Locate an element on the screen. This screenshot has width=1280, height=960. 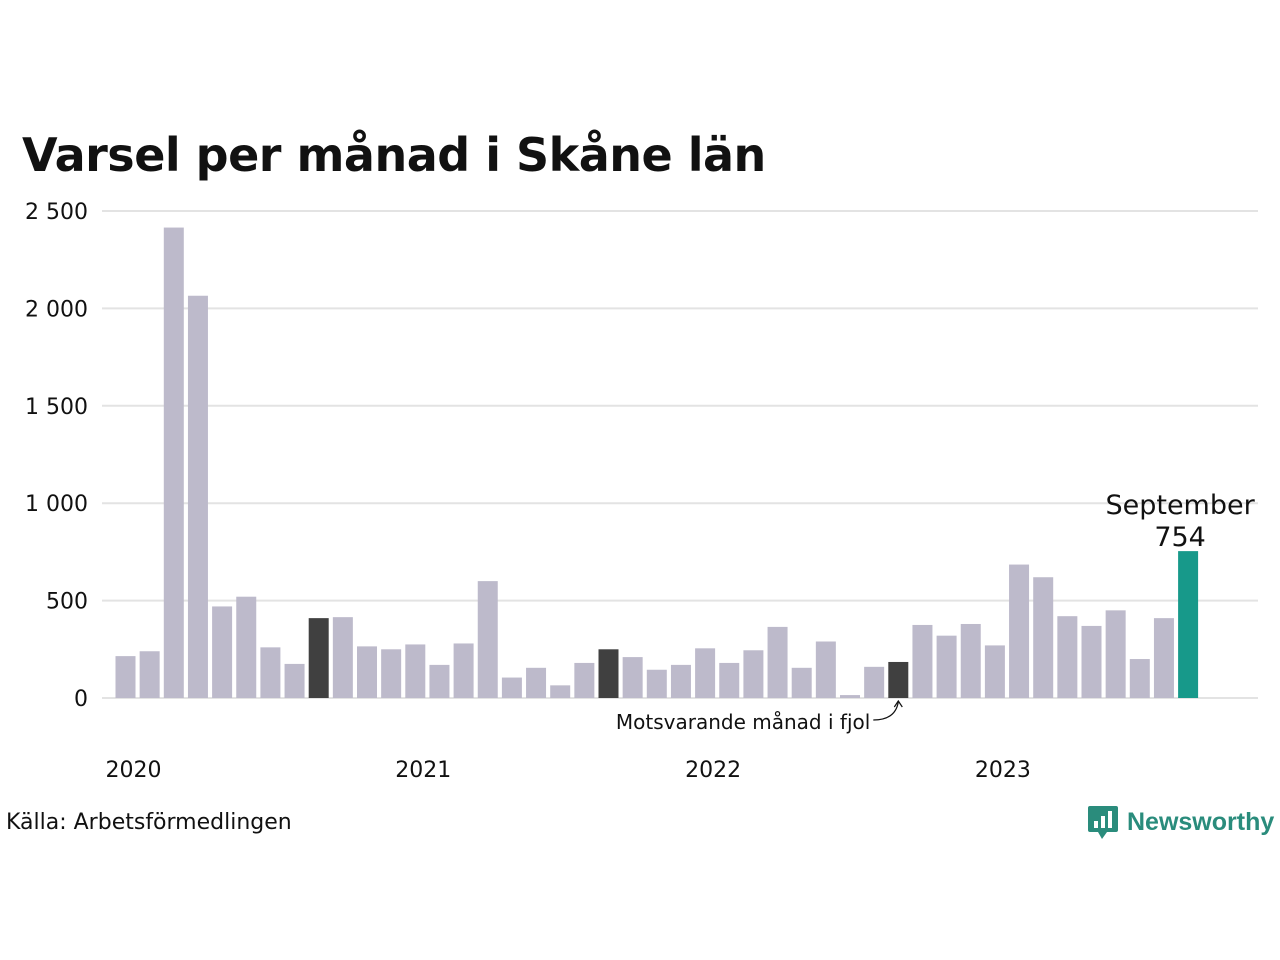
annotation-arrow is located at coordinates (886, 711).